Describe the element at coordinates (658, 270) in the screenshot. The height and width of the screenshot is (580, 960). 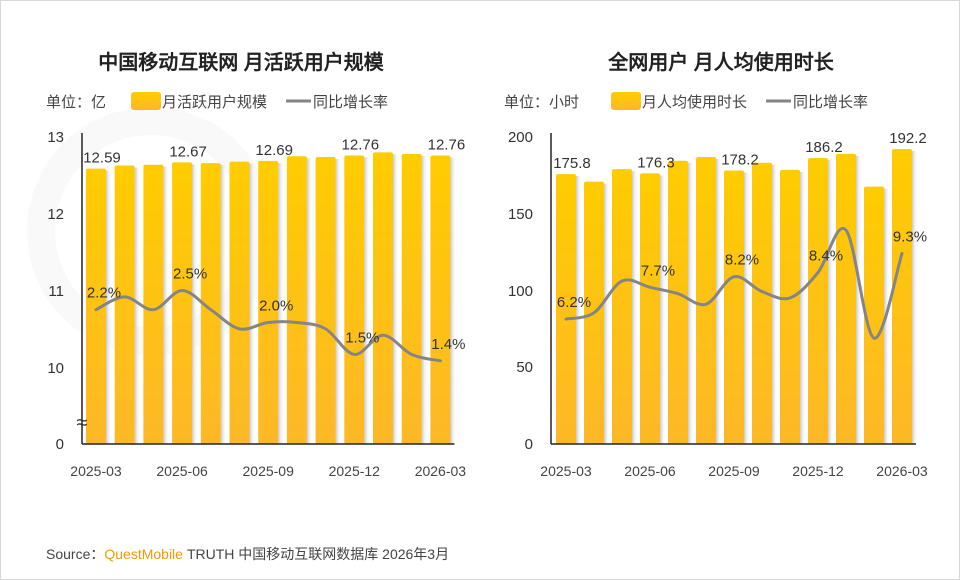
I see `rate-value-label: 7.7%` at that location.